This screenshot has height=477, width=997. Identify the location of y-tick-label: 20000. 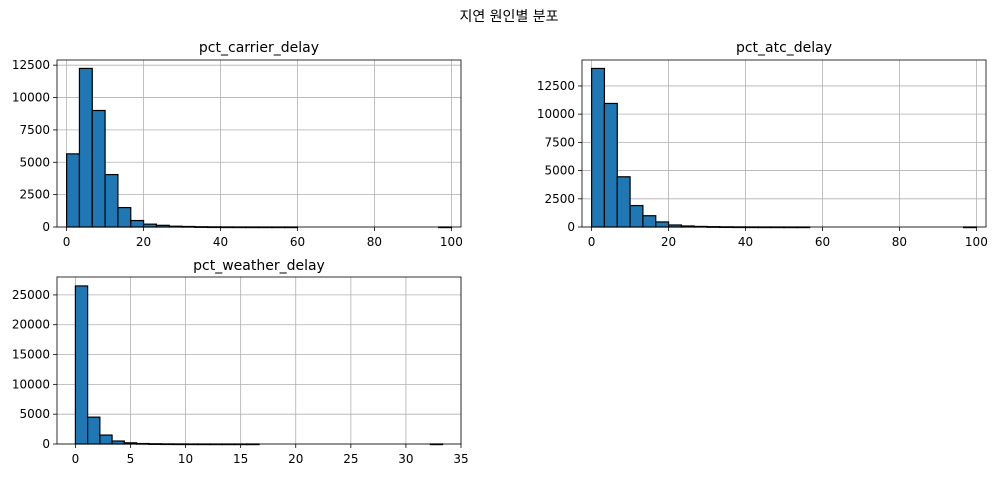
(31, 325).